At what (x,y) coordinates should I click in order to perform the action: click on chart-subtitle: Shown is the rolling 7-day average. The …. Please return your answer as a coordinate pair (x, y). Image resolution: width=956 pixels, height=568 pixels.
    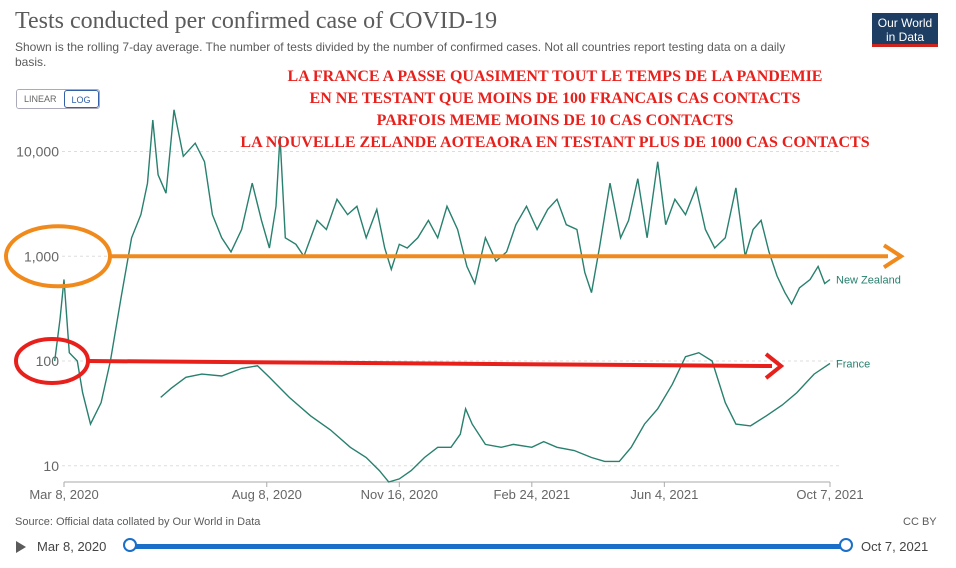
    Looking at the image, I should click on (400, 54).